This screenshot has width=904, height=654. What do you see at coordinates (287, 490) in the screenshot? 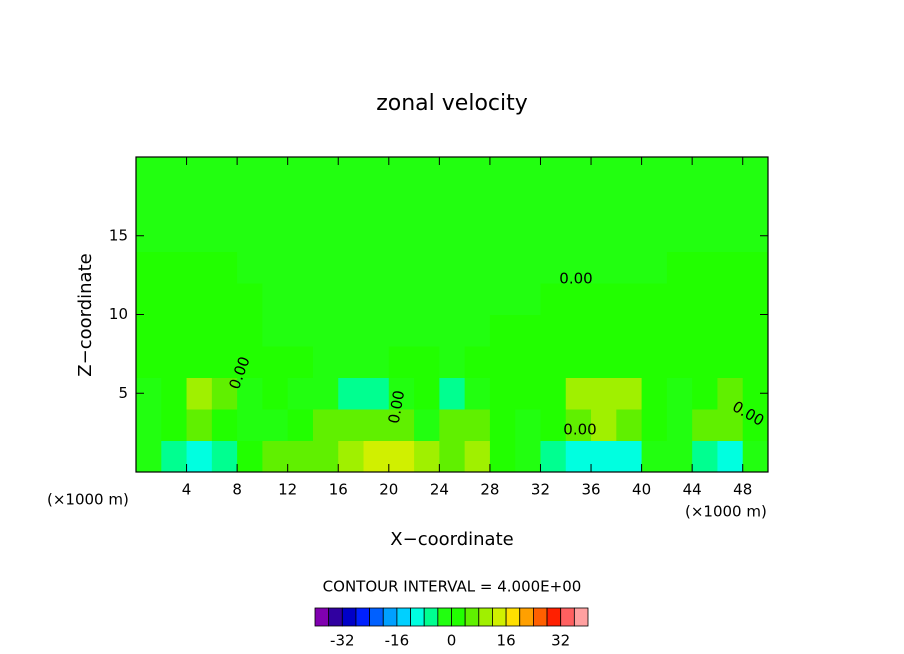
I see `x-tick-label: 12` at bounding box center [287, 490].